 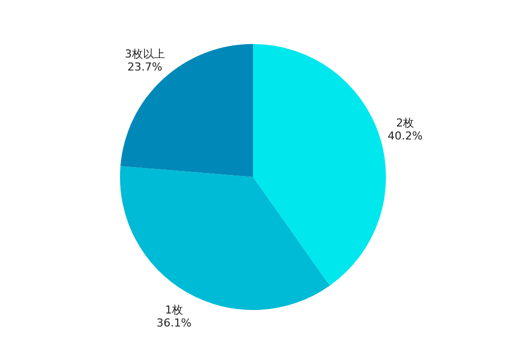 What do you see at coordinates (144, 53) in the screenshot?
I see `slice-label: 3枚以上` at bounding box center [144, 53].